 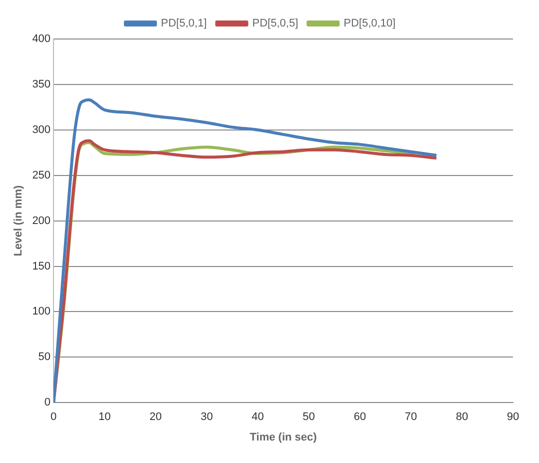 I want to click on y-tick-label: 0, so click(x=47, y=402).